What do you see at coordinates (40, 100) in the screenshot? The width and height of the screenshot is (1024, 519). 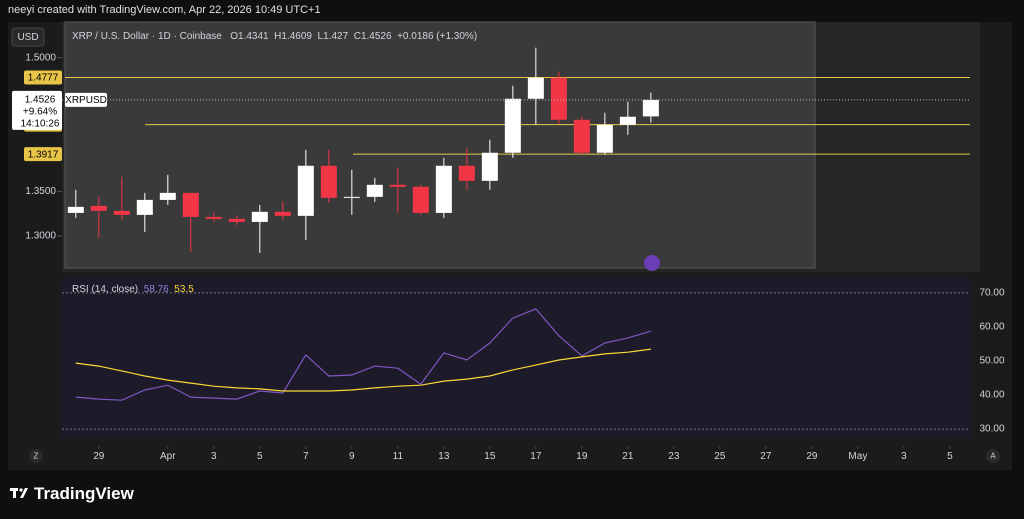 I see `last-price-label: 1.4526` at bounding box center [40, 100].